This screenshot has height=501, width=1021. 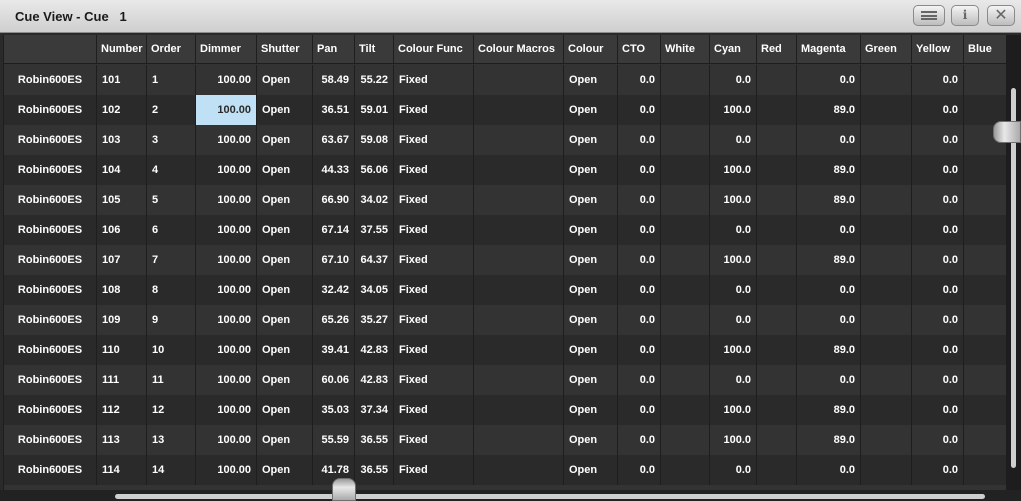 I want to click on vertical-scroll-thumb, so click(x=1007, y=132).